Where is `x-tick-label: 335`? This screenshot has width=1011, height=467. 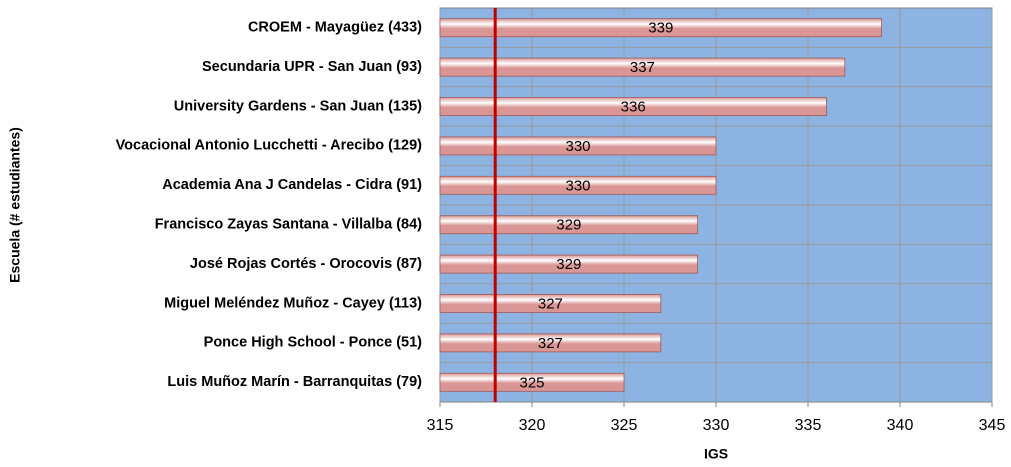
x-tick-label: 335 is located at coordinates (808, 425).